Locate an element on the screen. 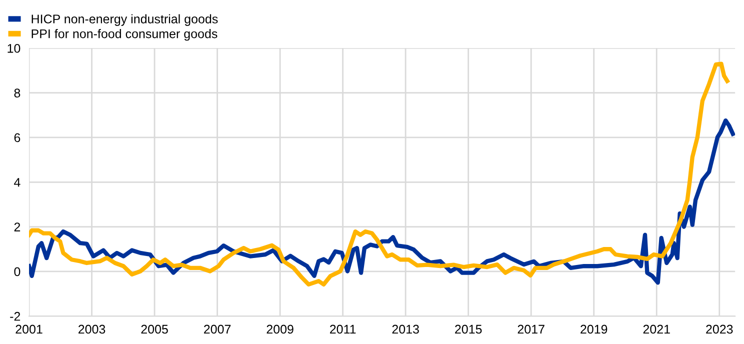 This screenshot has width=744, height=344. x-tick-label: 2019 is located at coordinates (594, 329).